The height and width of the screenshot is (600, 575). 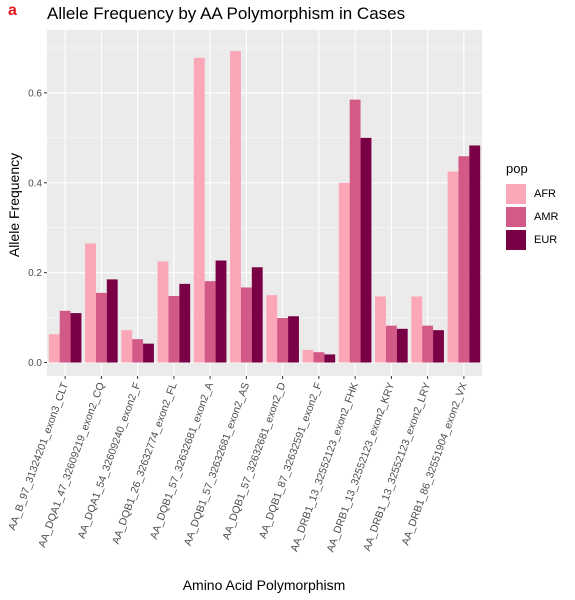 What do you see at coordinates (35, 273) in the screenshot?
I see `y-tick-label: 0.2` at bounding box center [35, 273].